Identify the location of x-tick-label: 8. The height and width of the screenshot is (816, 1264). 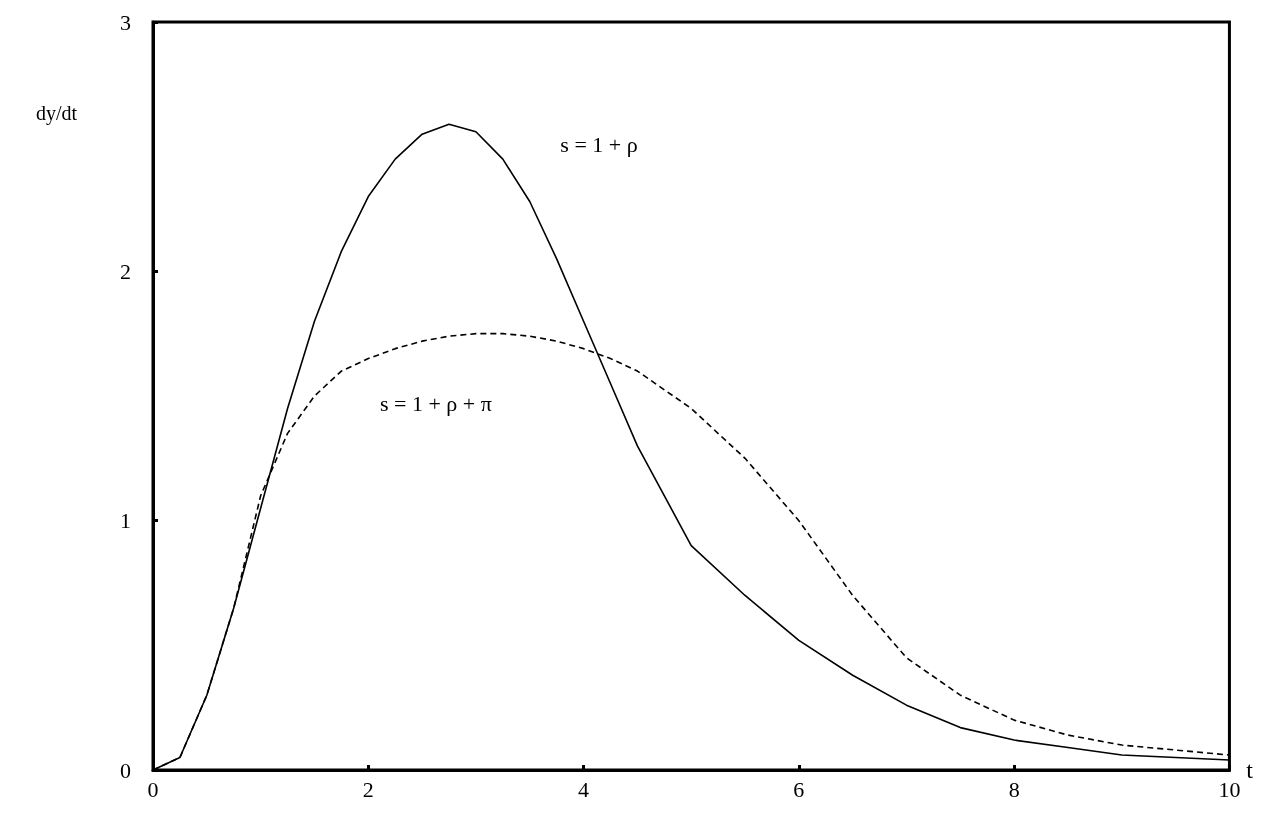
(1014, 789).